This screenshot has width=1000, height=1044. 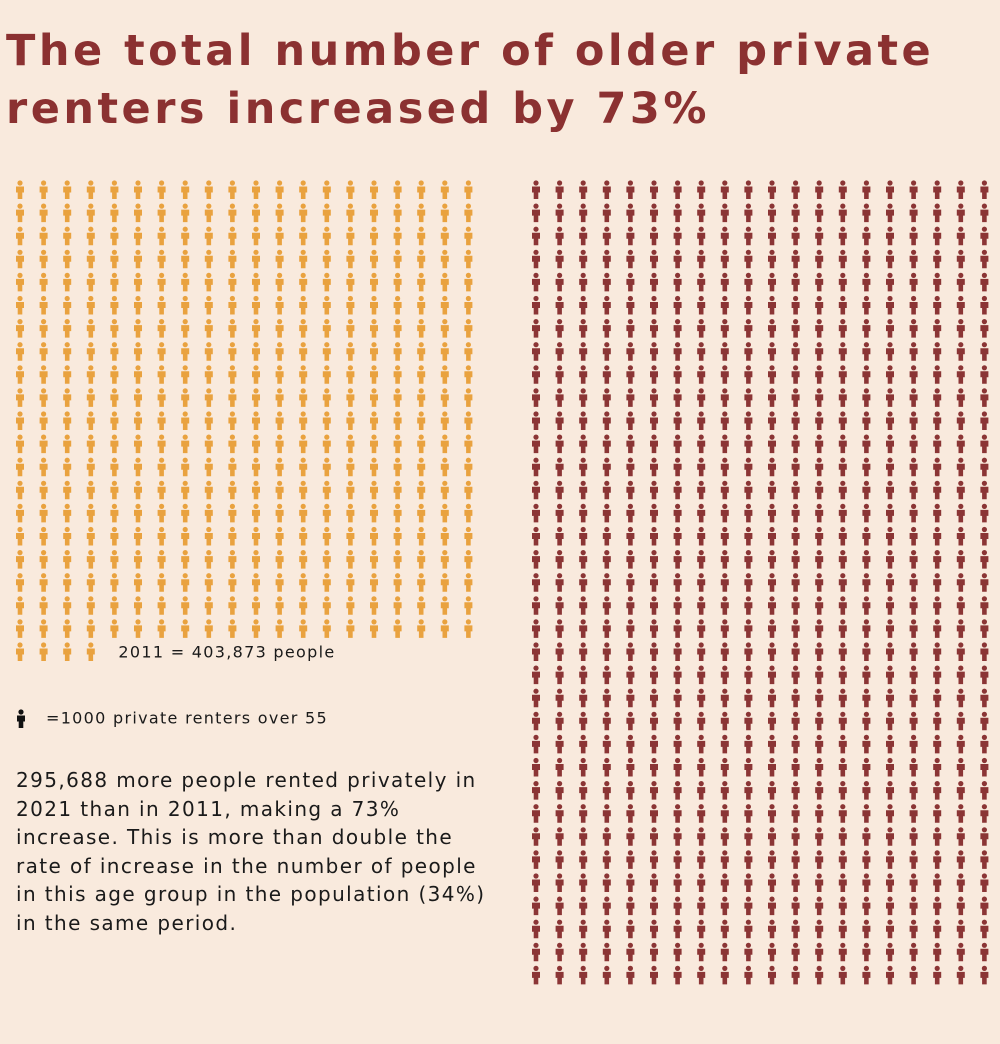 What do you see at coordinates (187, 718) in the screenshot?
I see `legend-label: =1000 private renters over 55` at bounding box center [187, 718].